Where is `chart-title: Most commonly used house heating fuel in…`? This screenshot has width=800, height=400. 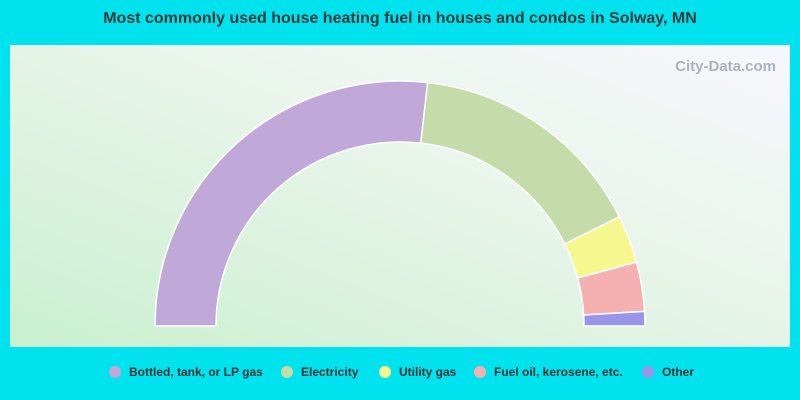
chart-title: Most commonly used house heating fuel in… is located at coordinates (400, 18).